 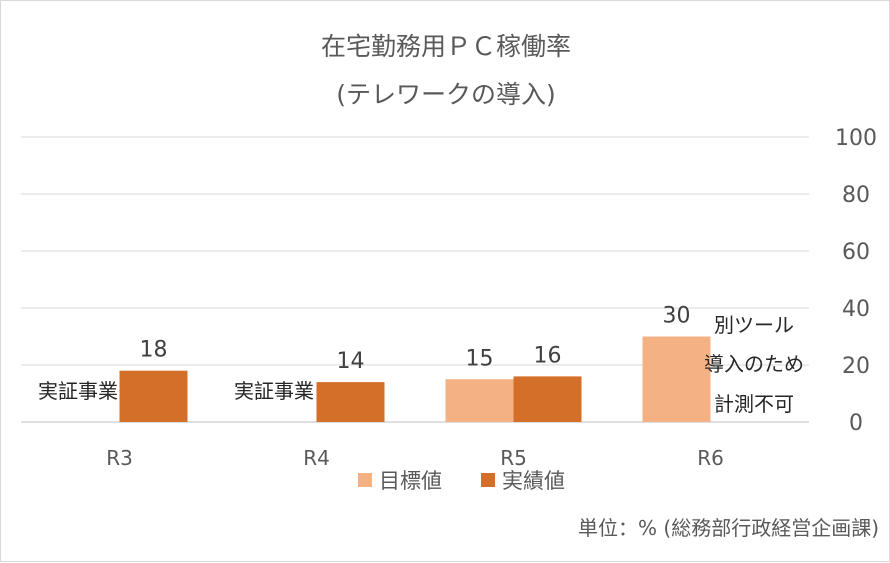 I want to click on data-labels: 18 14 15 16 30, so click(x=415, y=339).